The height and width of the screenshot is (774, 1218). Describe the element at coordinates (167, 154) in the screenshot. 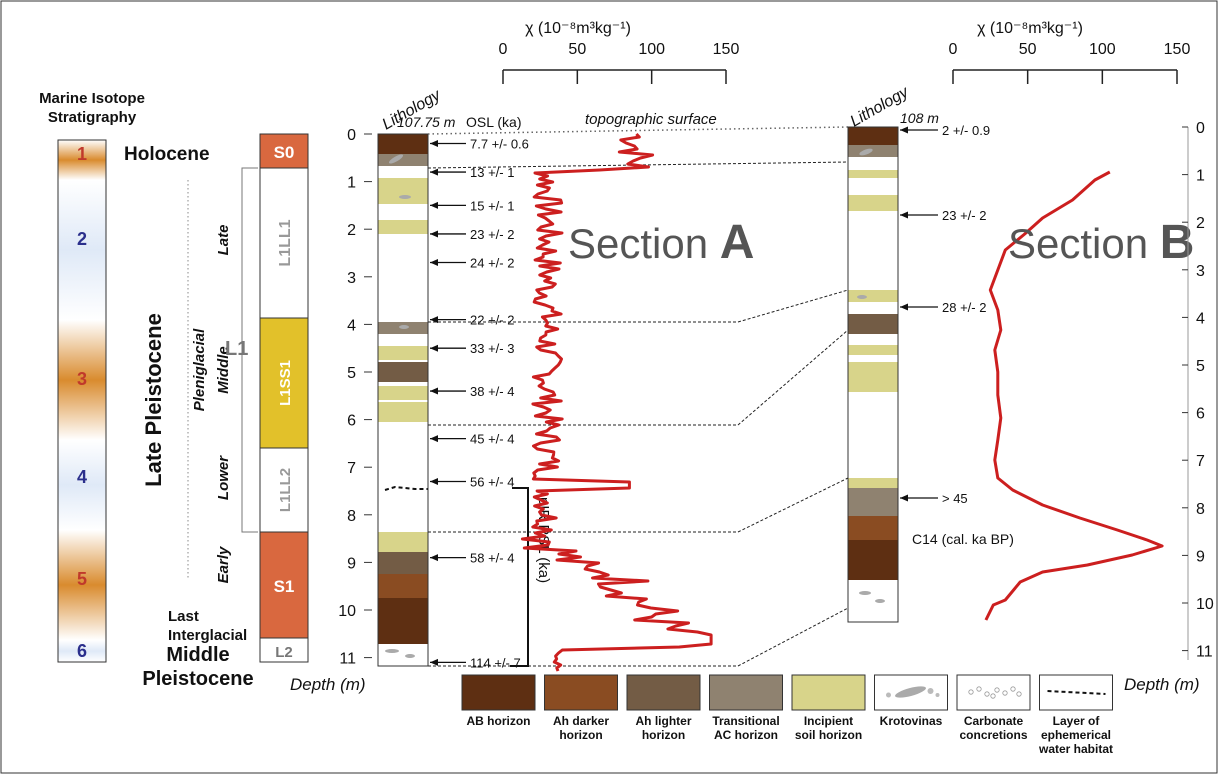

I see `holocene-label: Holocene` at that location.